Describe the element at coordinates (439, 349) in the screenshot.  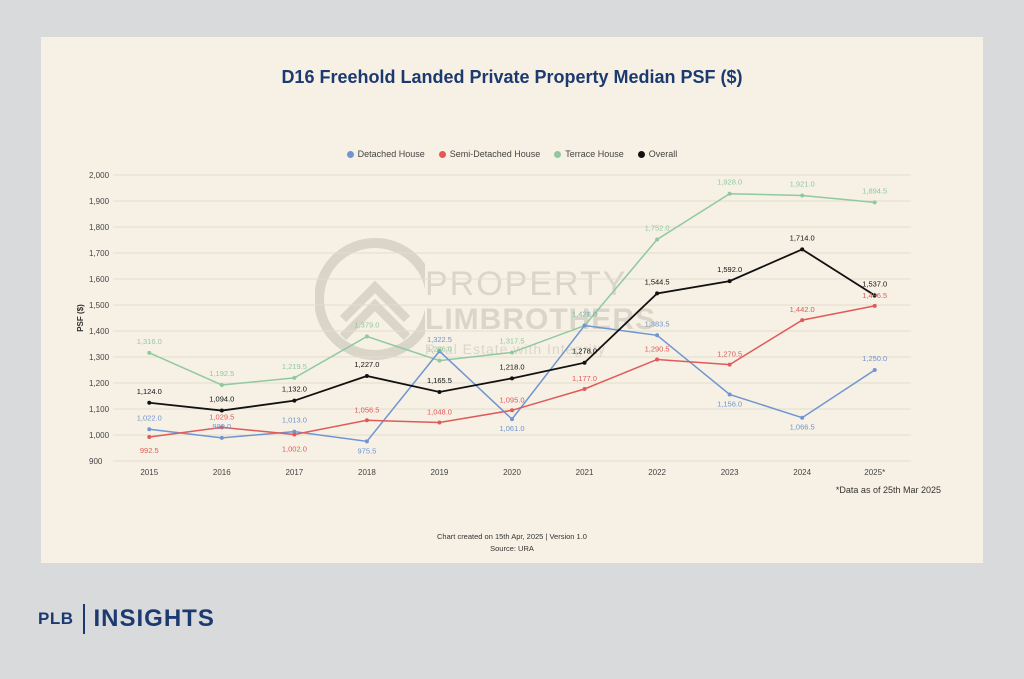
I see `data-label: 1,286.0` at that location.